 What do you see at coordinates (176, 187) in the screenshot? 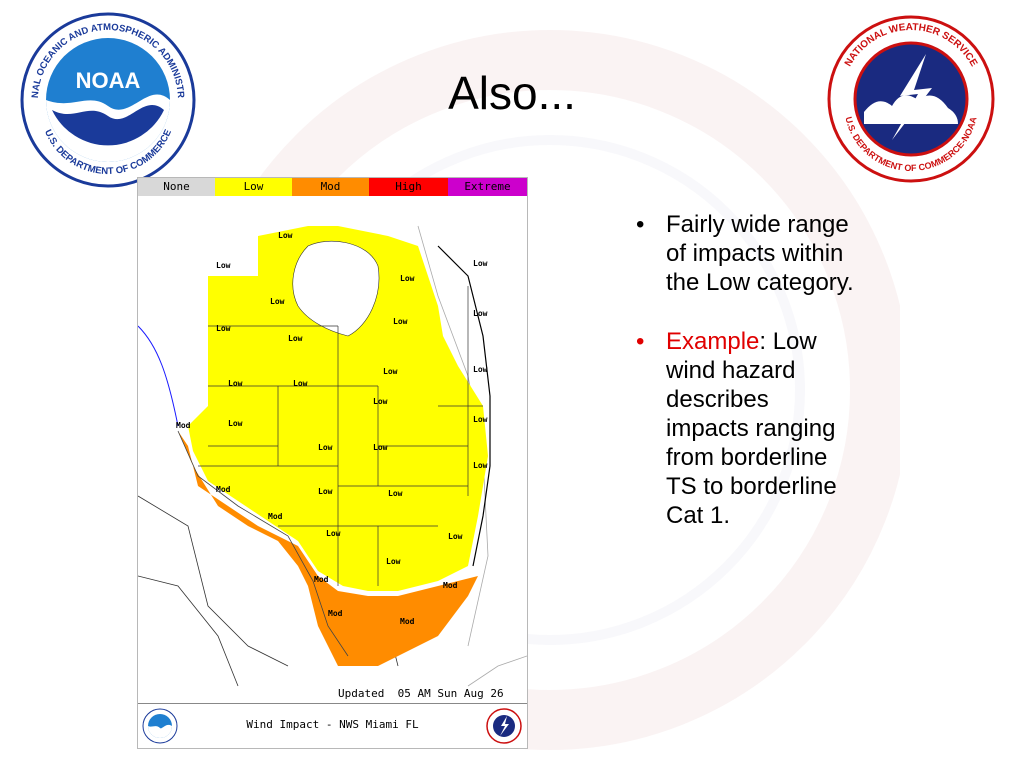
I see `legend-none: None` at bounding box center [176, 187].